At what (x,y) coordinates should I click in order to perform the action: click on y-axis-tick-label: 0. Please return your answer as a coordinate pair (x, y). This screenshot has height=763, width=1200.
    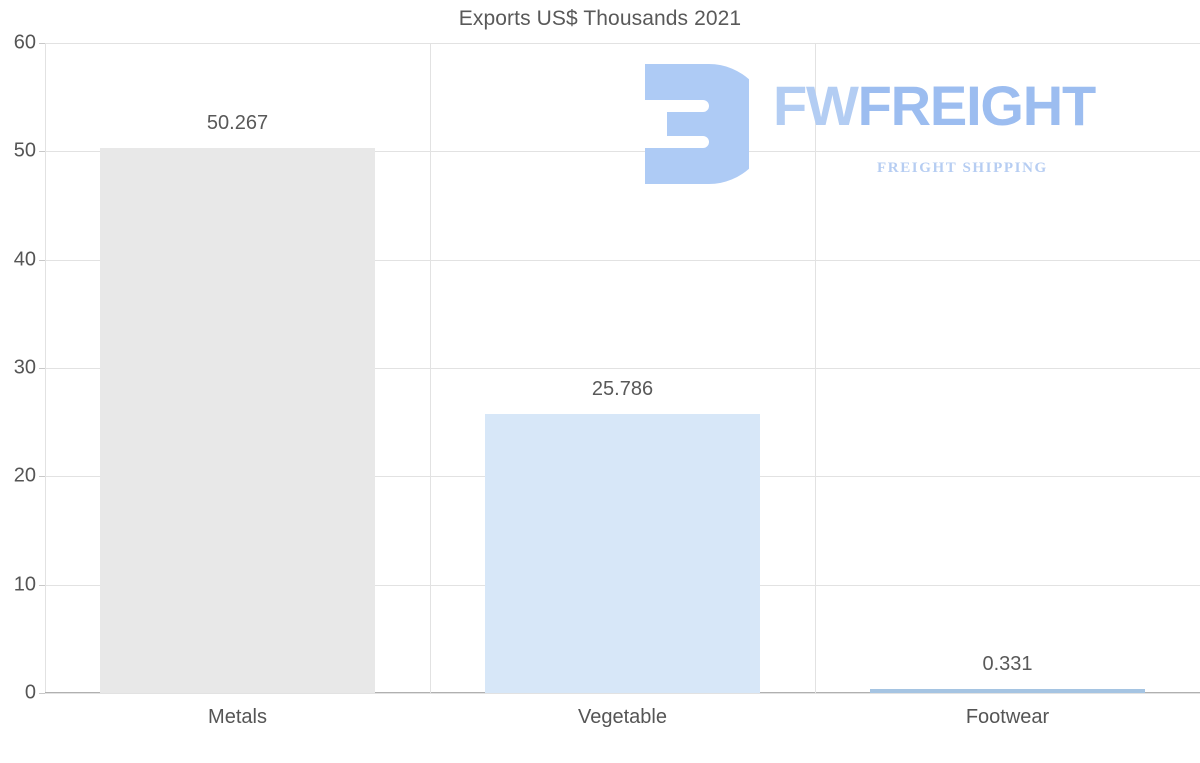
    Looking at the image, I should click on (30, 692).